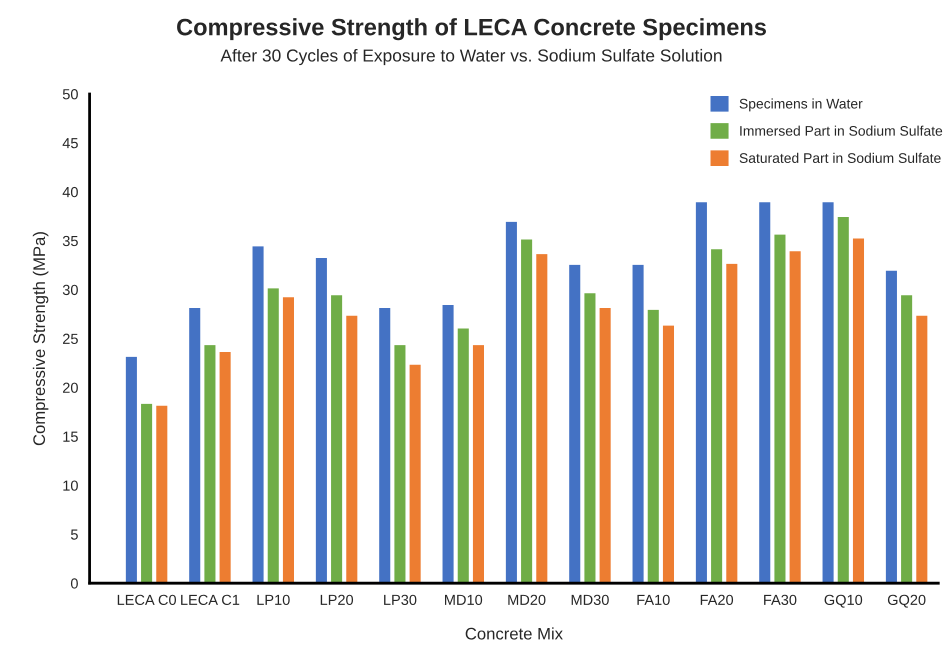 The width and height of the screenshot is (943, 648). What do you see at coordinates (40, 339) in the screenshot?
I see `y-axis-title: Compressive Strength (MPa)` at bounding box center [40, 339].